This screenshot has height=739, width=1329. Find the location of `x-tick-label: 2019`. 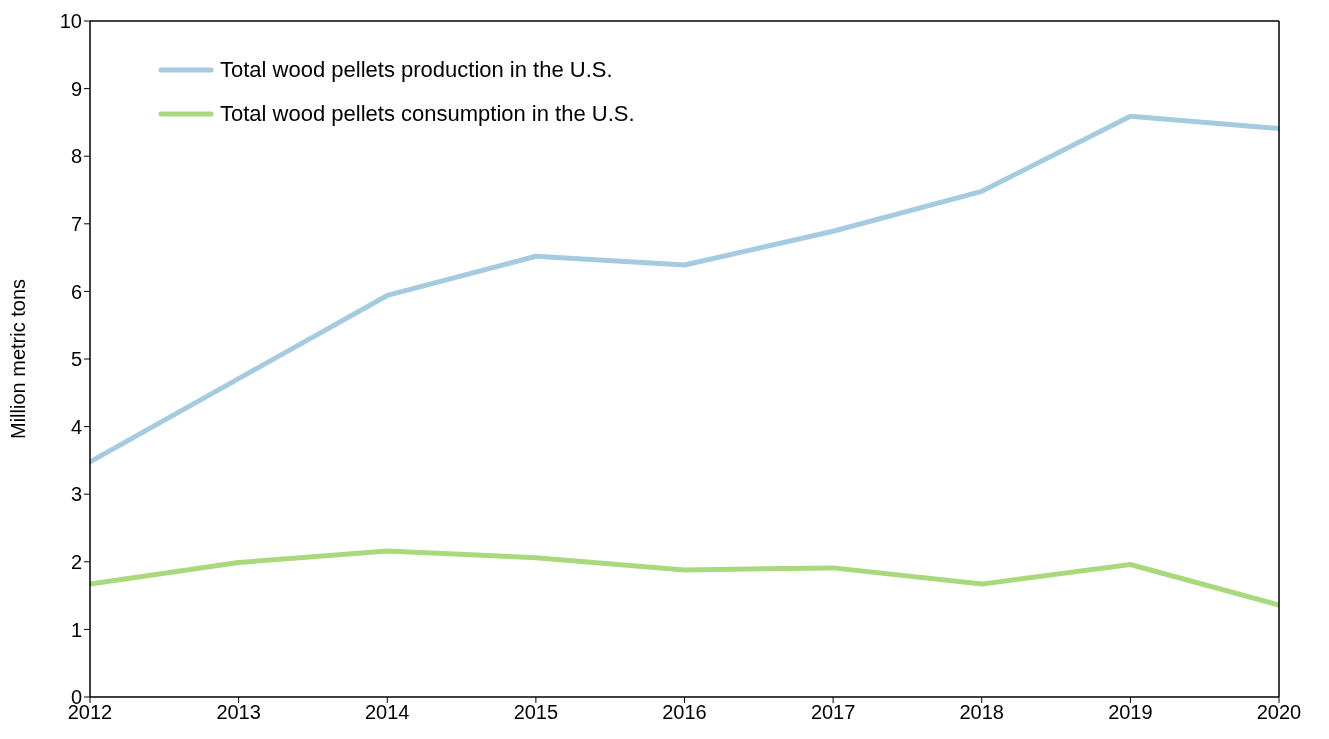

x-tick-label: 2019 is located at coordinates (1130, 712).